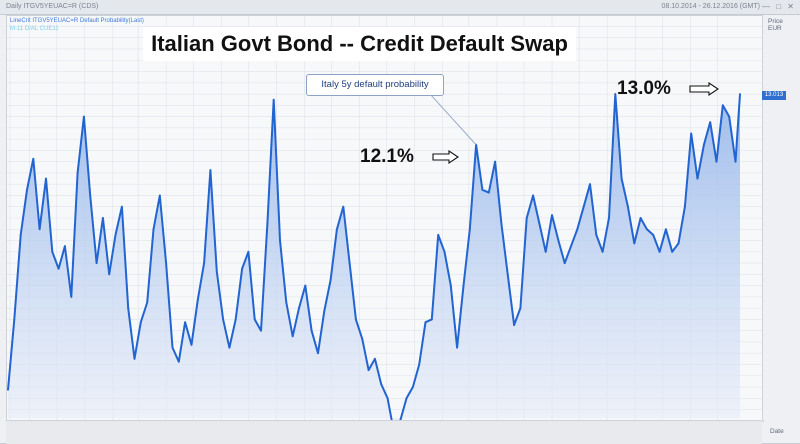 Image resolution: width=800 pixels, height=444 pixels. Describe the element at coordinates (774, 95) in the screenshot. I see `last-value-tag: 13.013` at that location.